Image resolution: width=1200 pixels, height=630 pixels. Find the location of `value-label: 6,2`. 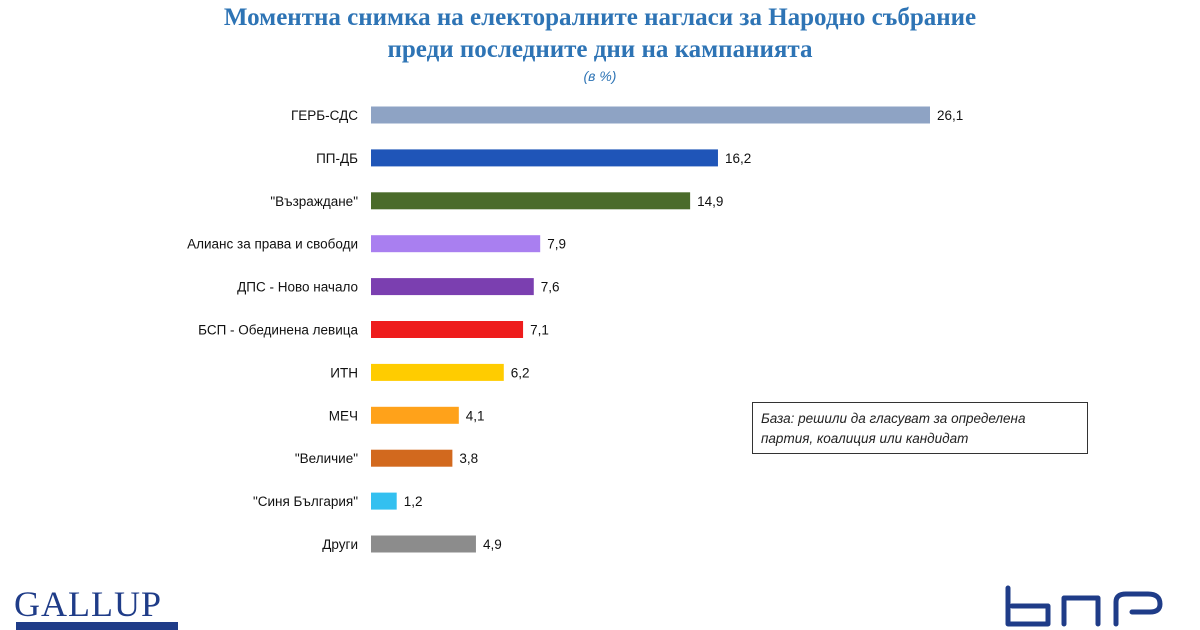

value-label: 6,2 is located at coordinates (520, 372).